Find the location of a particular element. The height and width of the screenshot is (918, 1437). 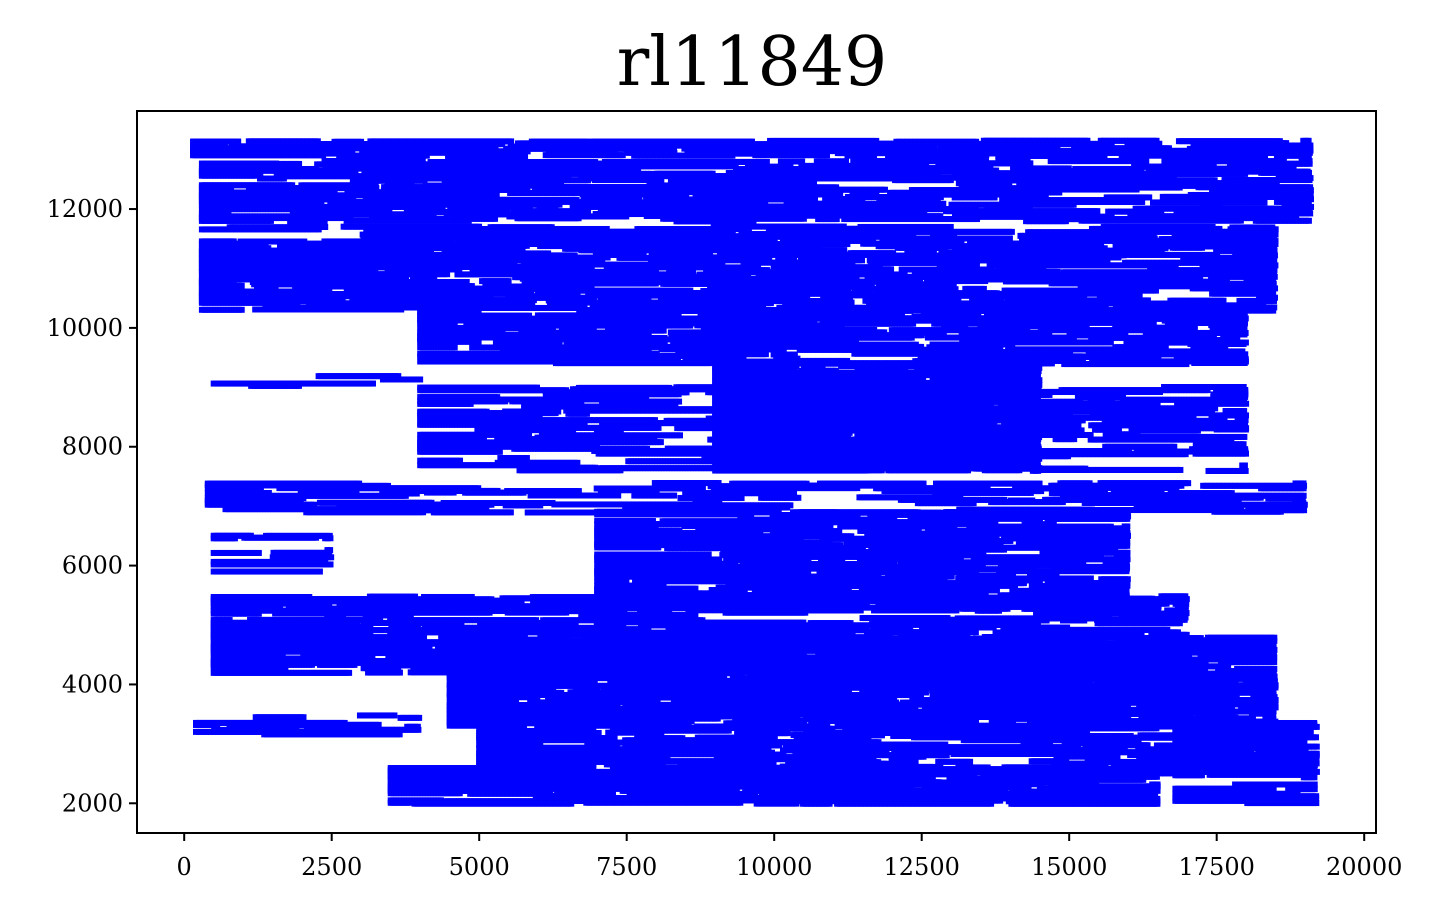

data-point is located at coordinates (1169, 148).